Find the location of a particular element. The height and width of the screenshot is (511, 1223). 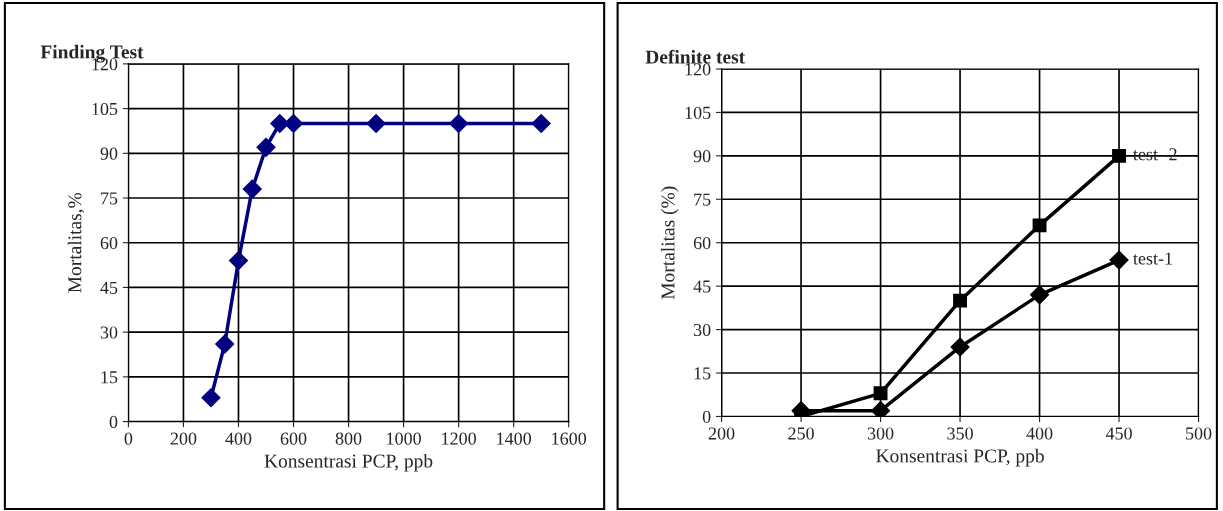

x-tick-label: 1200 is located at coordinates (459, 438).